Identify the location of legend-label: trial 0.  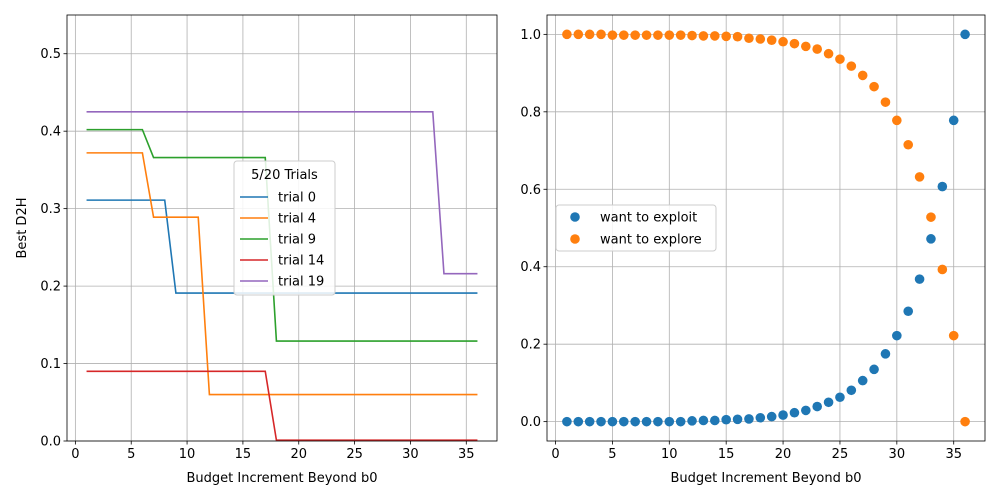
(297, 198).